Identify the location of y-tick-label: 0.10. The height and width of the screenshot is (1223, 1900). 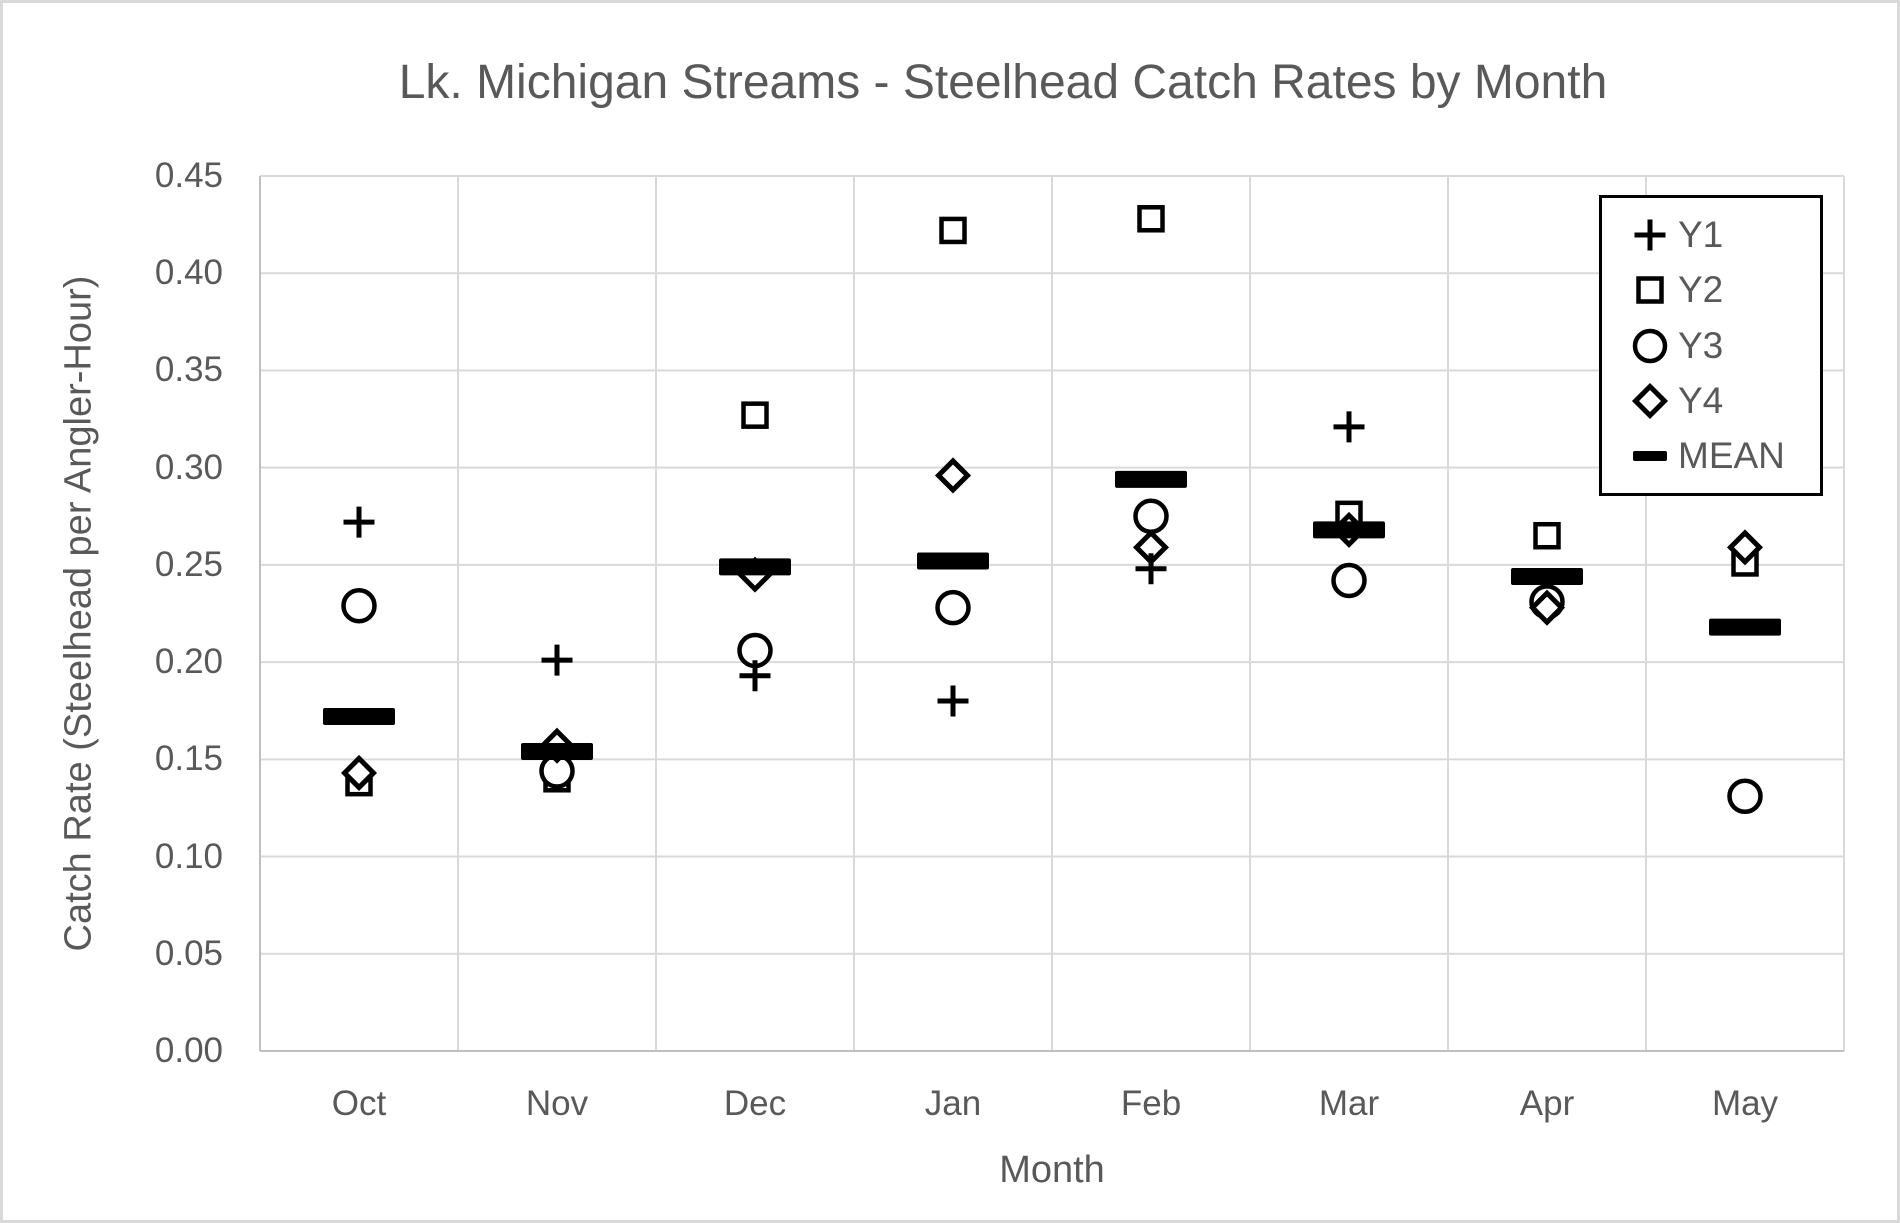
(188, 856).